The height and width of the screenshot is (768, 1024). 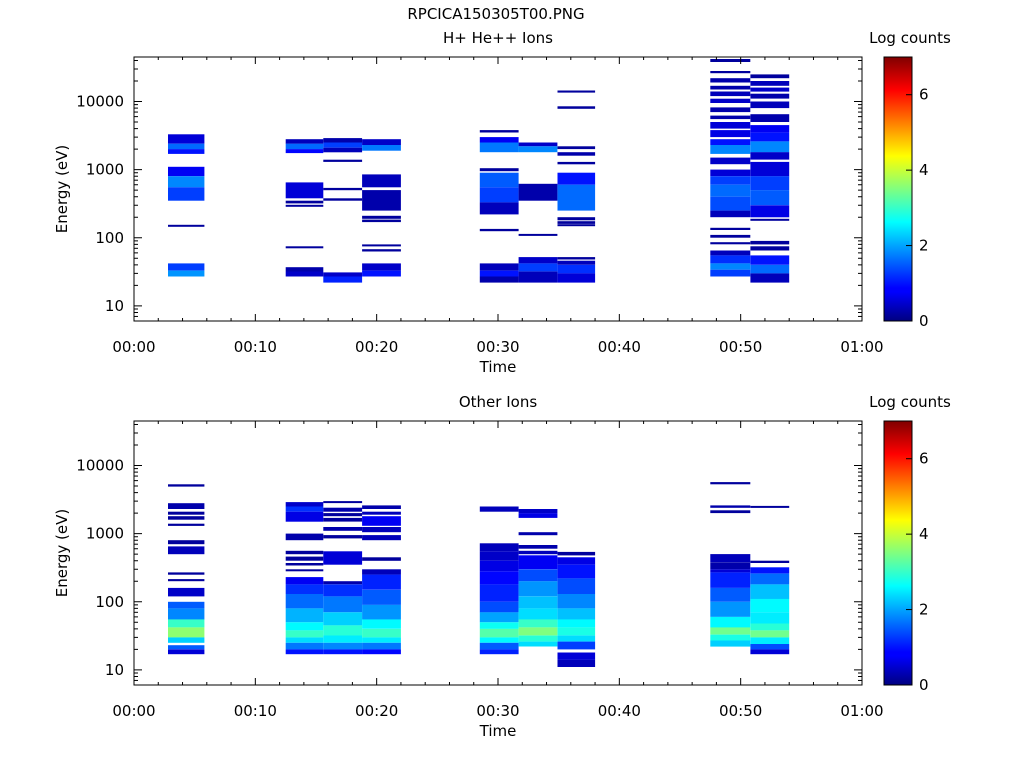 What do you see at coordinates (498, 402) in the screenshot?
I see `panel-title: Other Ions` at bounding box center [498, 402].